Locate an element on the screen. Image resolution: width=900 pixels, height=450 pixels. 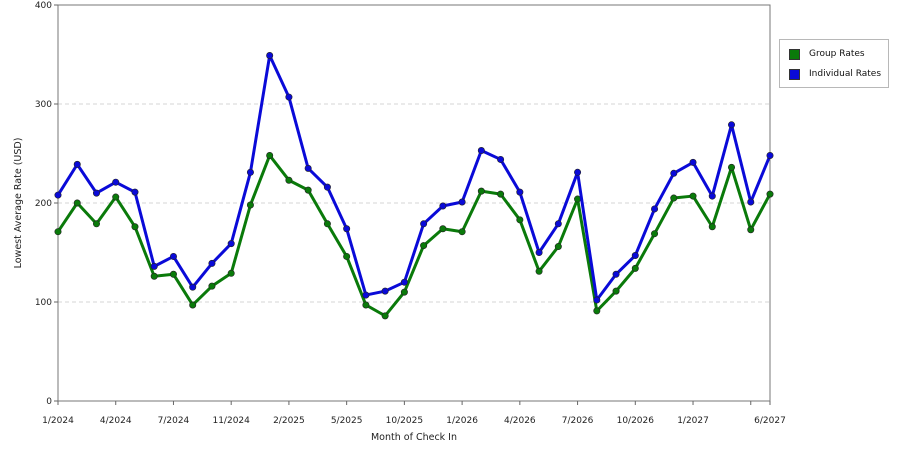
x-tick-label: 6/2027 is located at coordinates (770, 421).